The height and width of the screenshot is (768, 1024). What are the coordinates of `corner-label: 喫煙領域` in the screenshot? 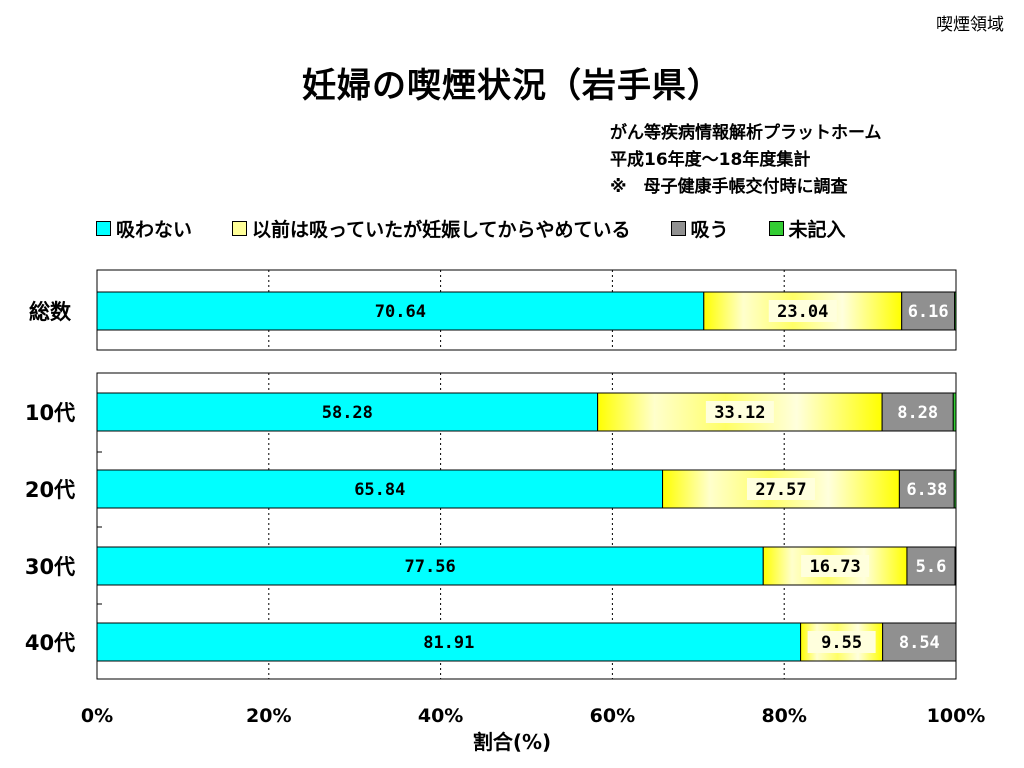 It's located at (970, 25).